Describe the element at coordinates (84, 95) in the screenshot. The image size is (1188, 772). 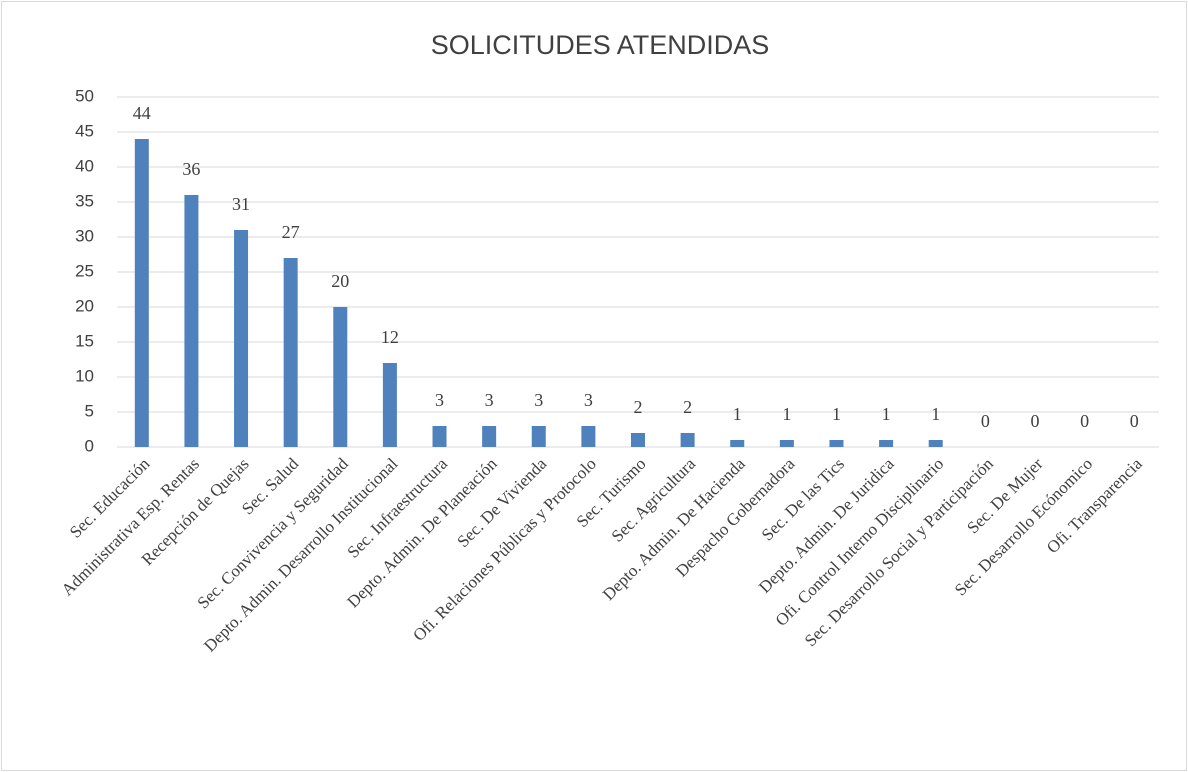
I see `y-tick-label: 50` at that location.